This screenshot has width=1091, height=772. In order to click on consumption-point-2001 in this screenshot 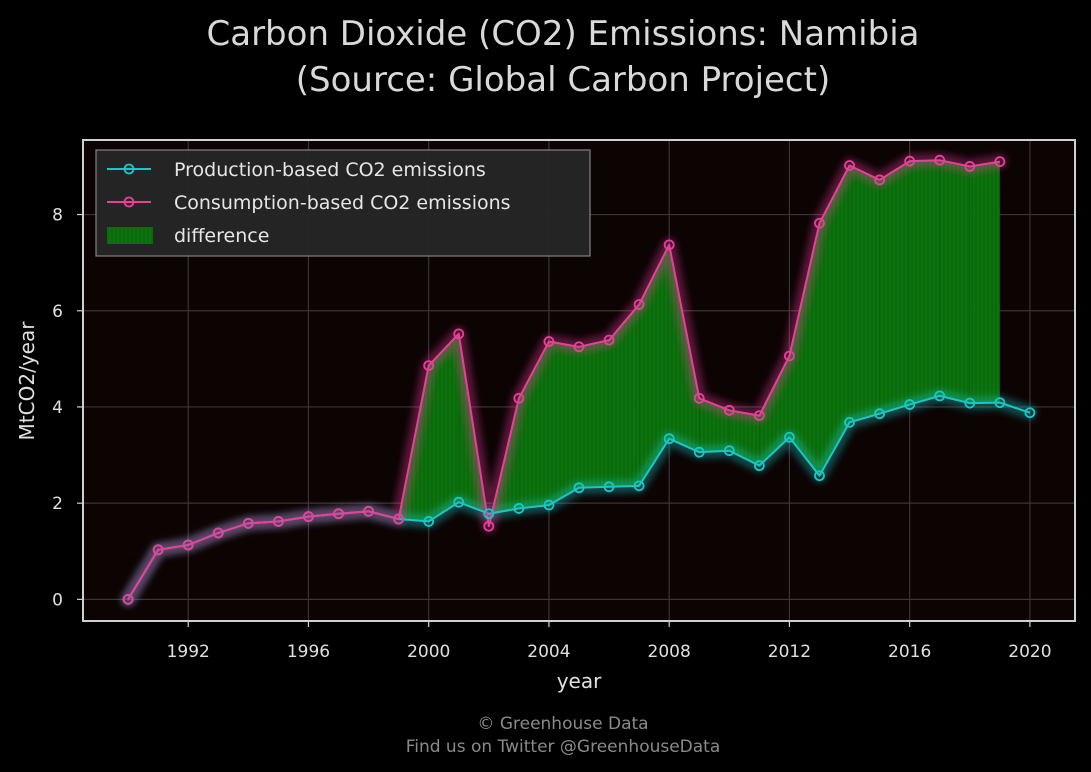, I will do `click(459, 334)`.